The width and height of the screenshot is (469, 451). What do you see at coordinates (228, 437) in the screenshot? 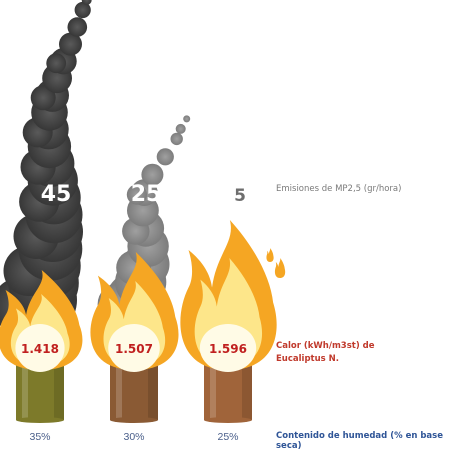
I see `x-tick-label: 25%` at bounding box center [228, 437].